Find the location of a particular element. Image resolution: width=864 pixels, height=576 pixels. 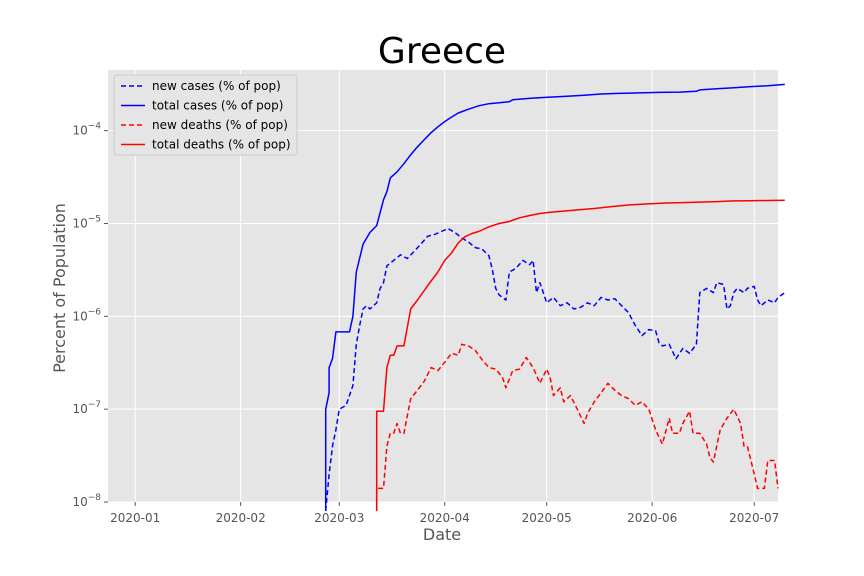

x-axis-title: Date is located at coordinates (442, 534).